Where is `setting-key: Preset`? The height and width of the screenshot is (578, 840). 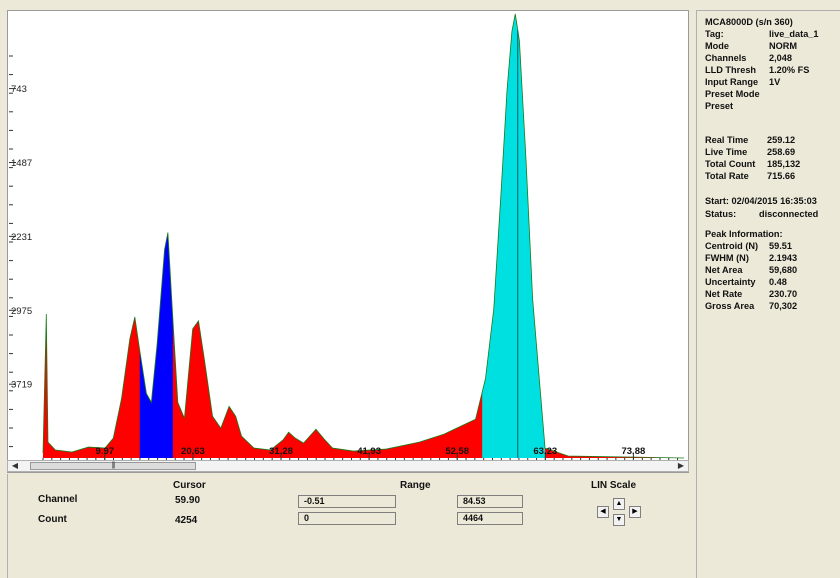
setting-key: Preset is located at coordinates (719, 106).